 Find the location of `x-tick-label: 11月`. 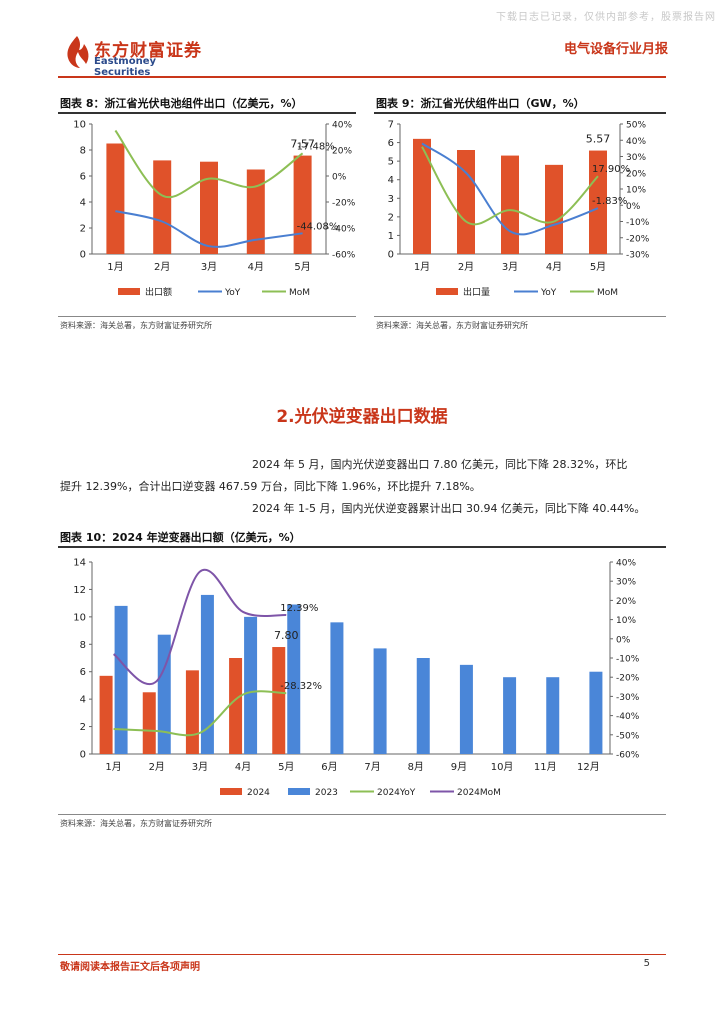

x-tick-label: 11月 is located at coordinates (545, 767).